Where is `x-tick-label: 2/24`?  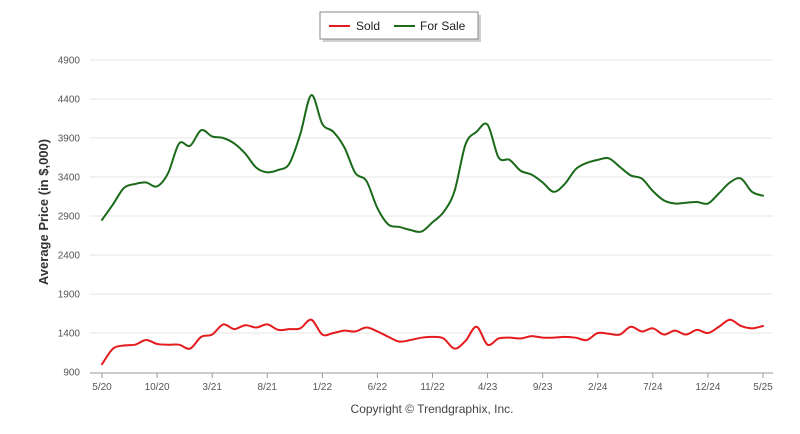
x-tick-label: 2/24 is located at coordinates (598, 387).